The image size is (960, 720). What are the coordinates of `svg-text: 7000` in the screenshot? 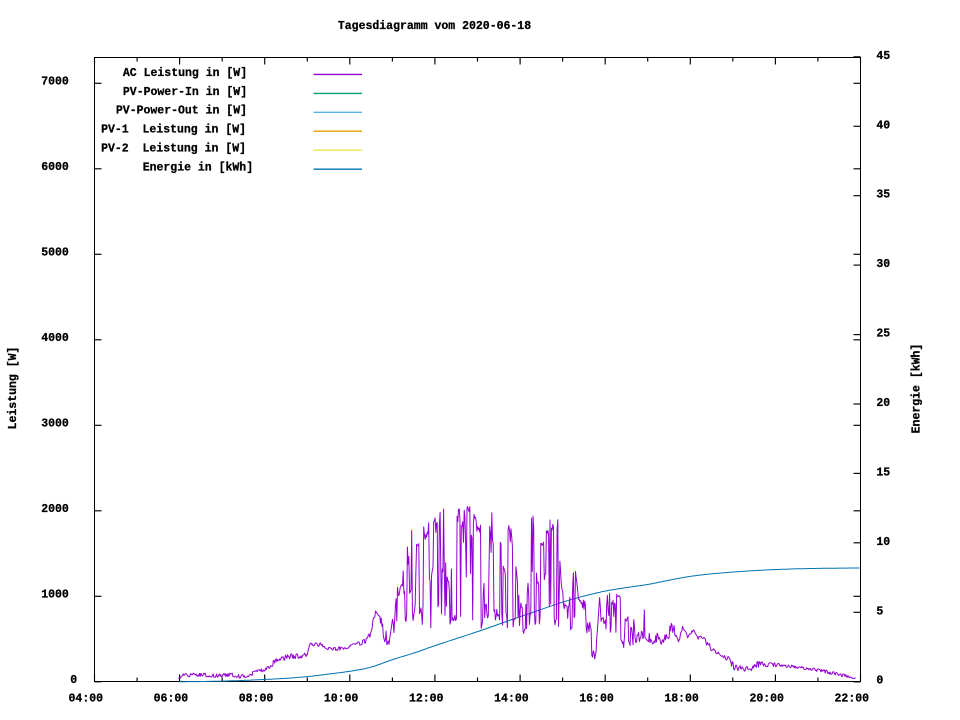 It's located at (55, 81).